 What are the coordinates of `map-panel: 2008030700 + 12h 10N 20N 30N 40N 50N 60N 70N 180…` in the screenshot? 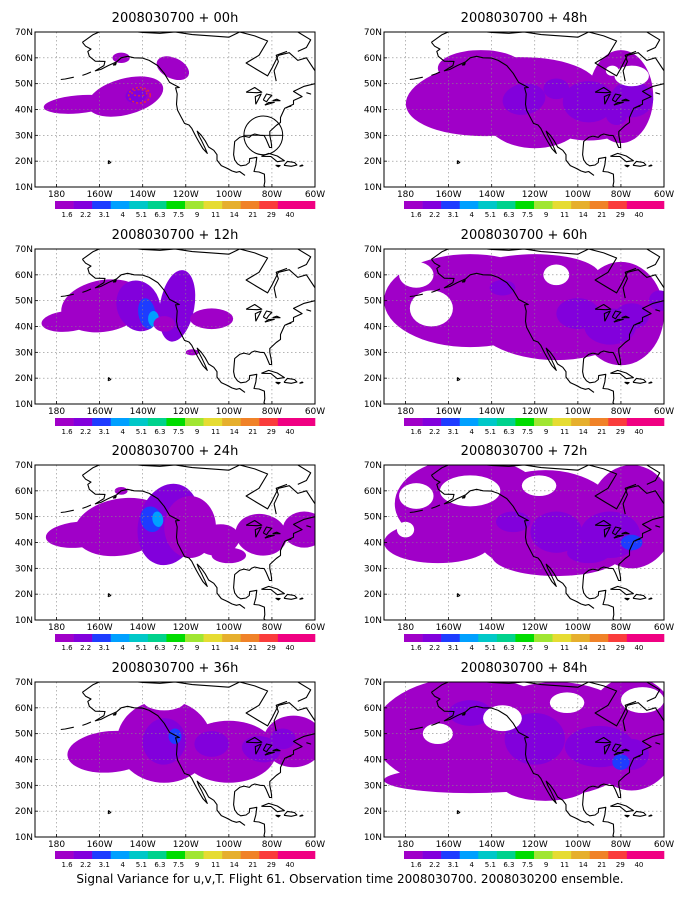 It's located at (172, 332).